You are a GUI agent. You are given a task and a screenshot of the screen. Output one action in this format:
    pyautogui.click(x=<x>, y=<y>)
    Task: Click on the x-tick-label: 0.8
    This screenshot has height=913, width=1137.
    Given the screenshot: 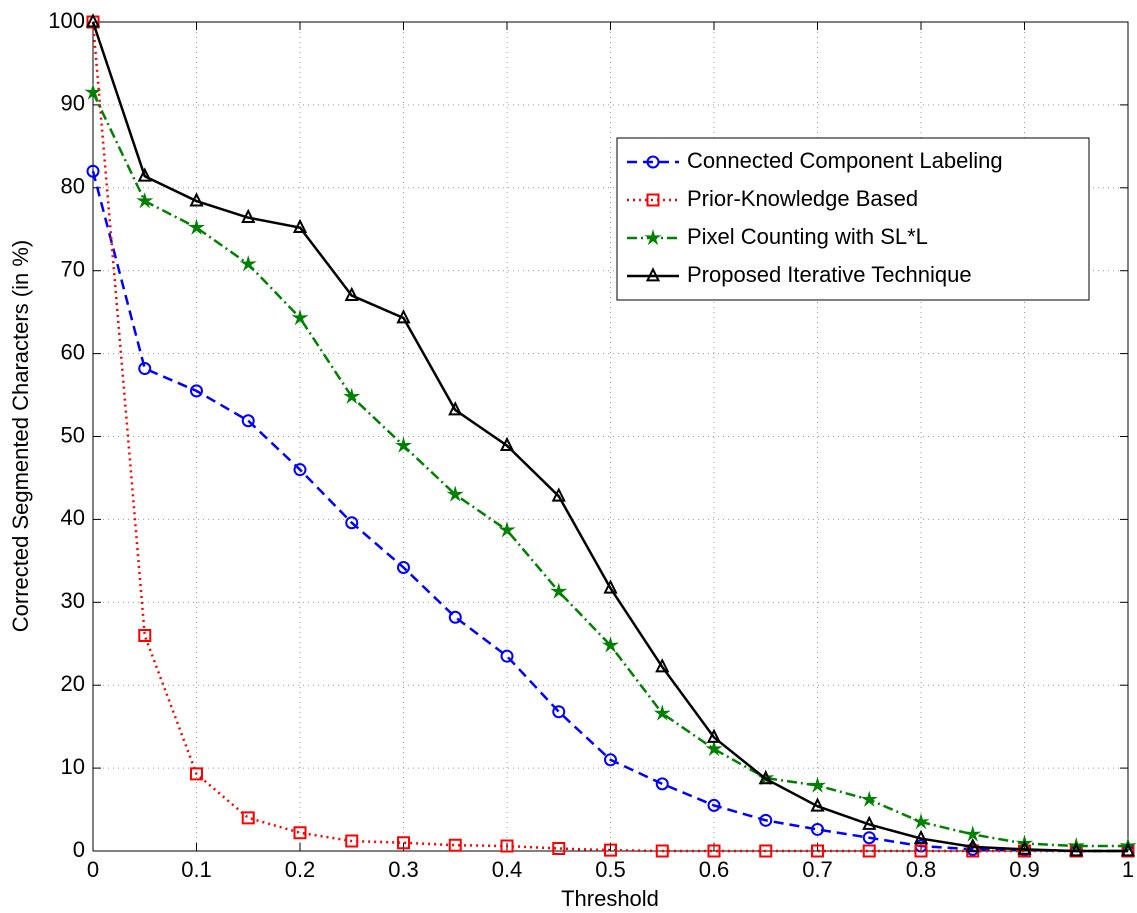 What is the action you would take?
    pyautogui.click(x=921, y=869)
    